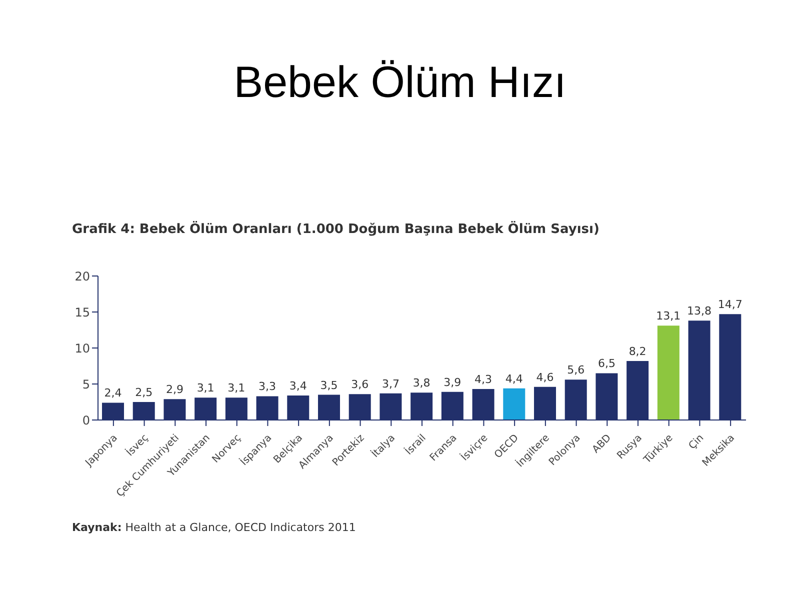 This screenshot has width=800, height=600. I want to click on data-label: 8,2, so click(637, 351).